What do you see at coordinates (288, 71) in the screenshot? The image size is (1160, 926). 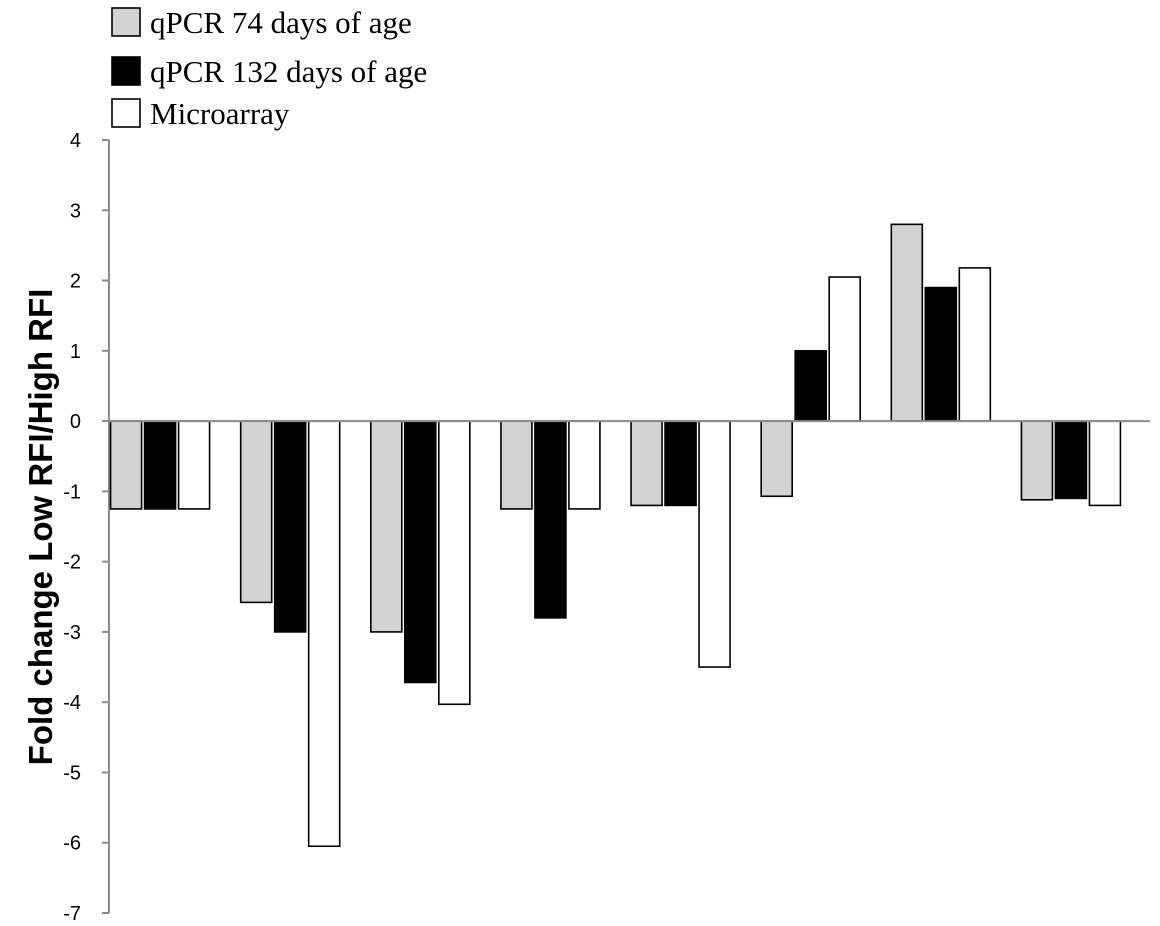 I see `legend-label-2: qPCR 132 days of age` at bounding box center [288, 71].